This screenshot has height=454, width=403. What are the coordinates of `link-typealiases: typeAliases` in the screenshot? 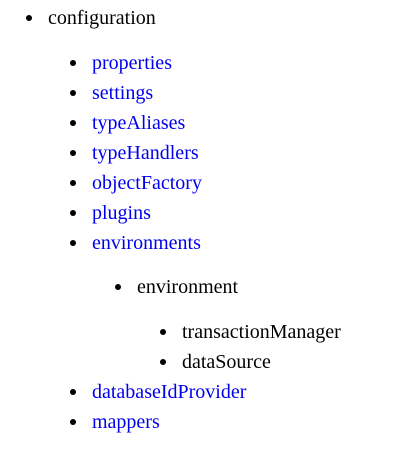 It's located at (139, 123).